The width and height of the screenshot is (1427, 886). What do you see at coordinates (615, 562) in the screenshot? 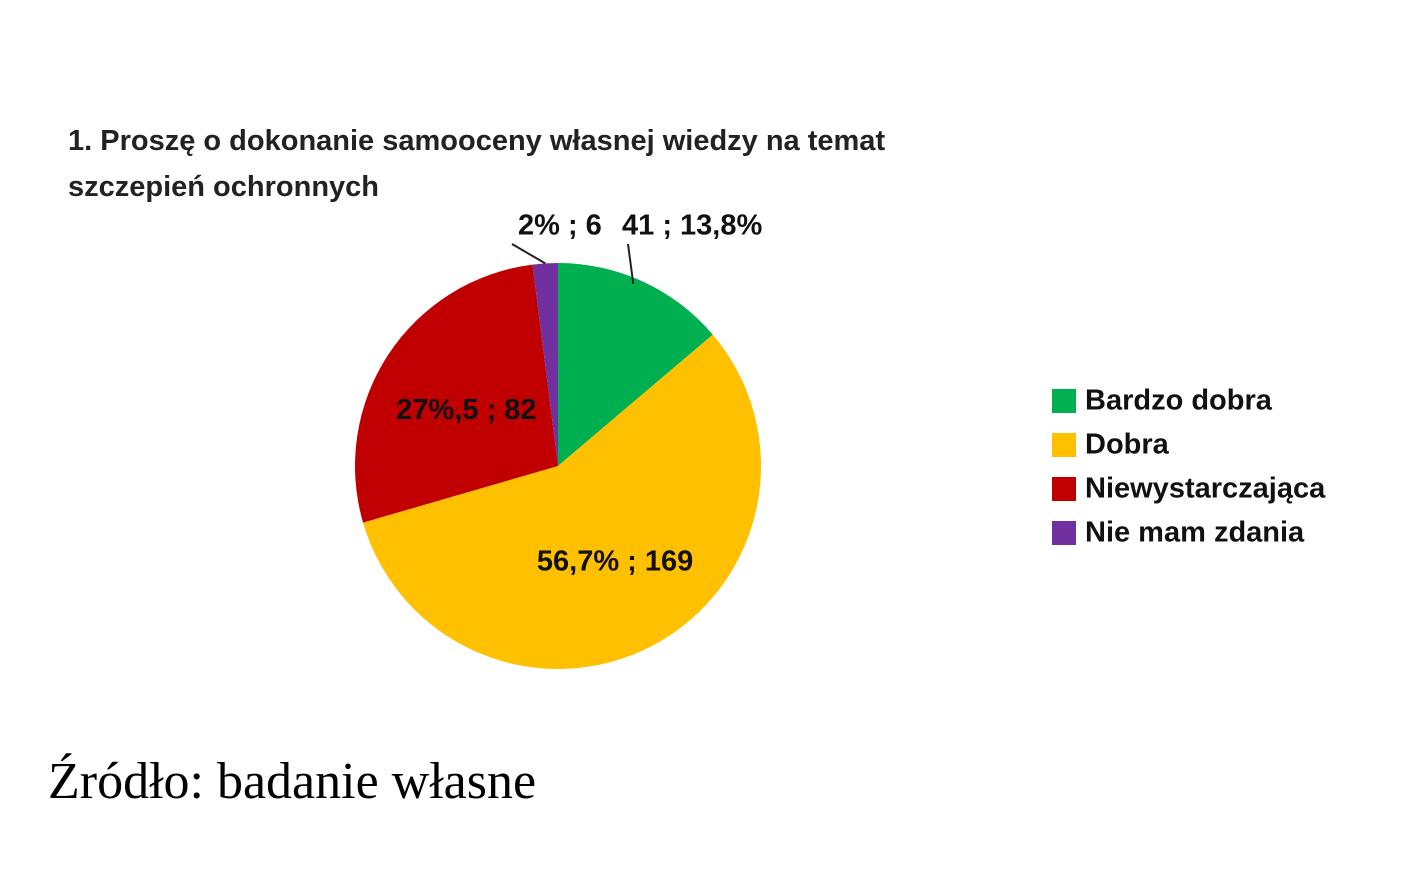
I see `data-label: 56,7% ; 169` at bounding box center [615, 562].